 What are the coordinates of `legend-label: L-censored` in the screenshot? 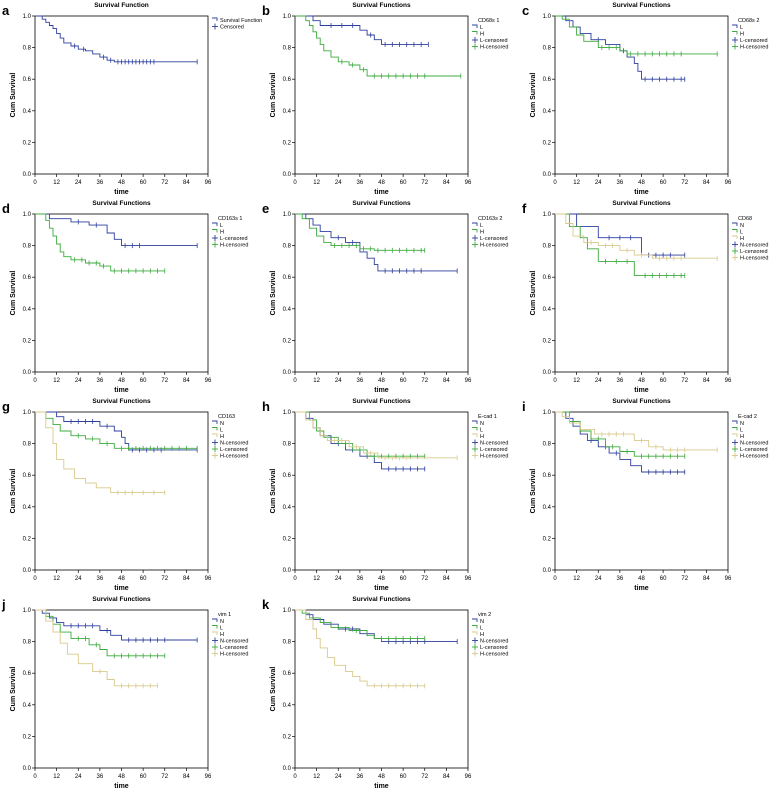 It's located at (494, 239).